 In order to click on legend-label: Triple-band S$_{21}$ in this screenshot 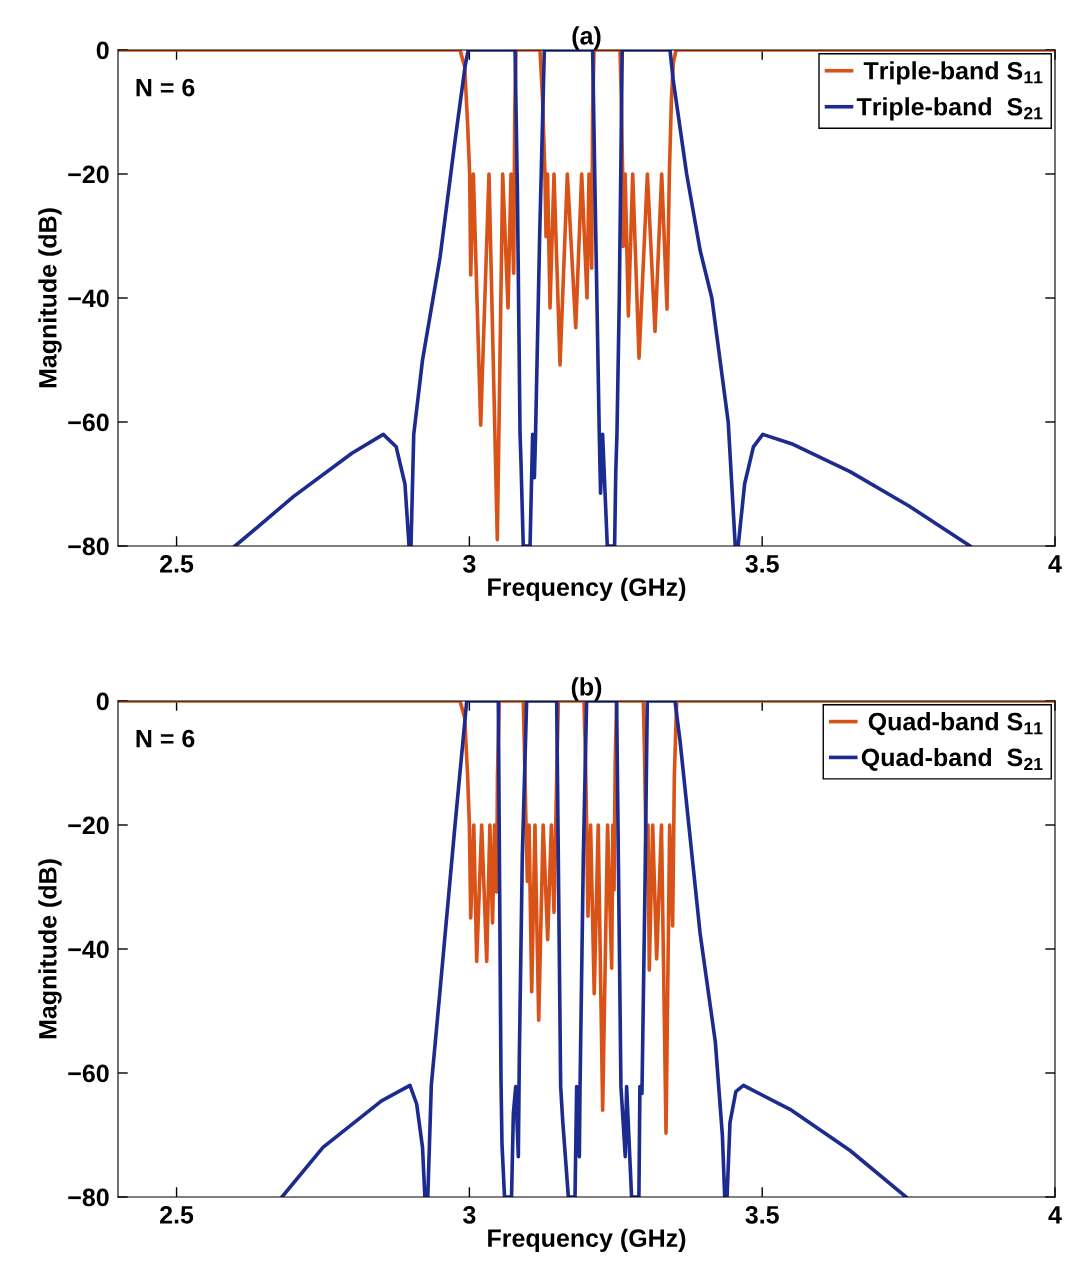, I will do `click(949, 109)`.